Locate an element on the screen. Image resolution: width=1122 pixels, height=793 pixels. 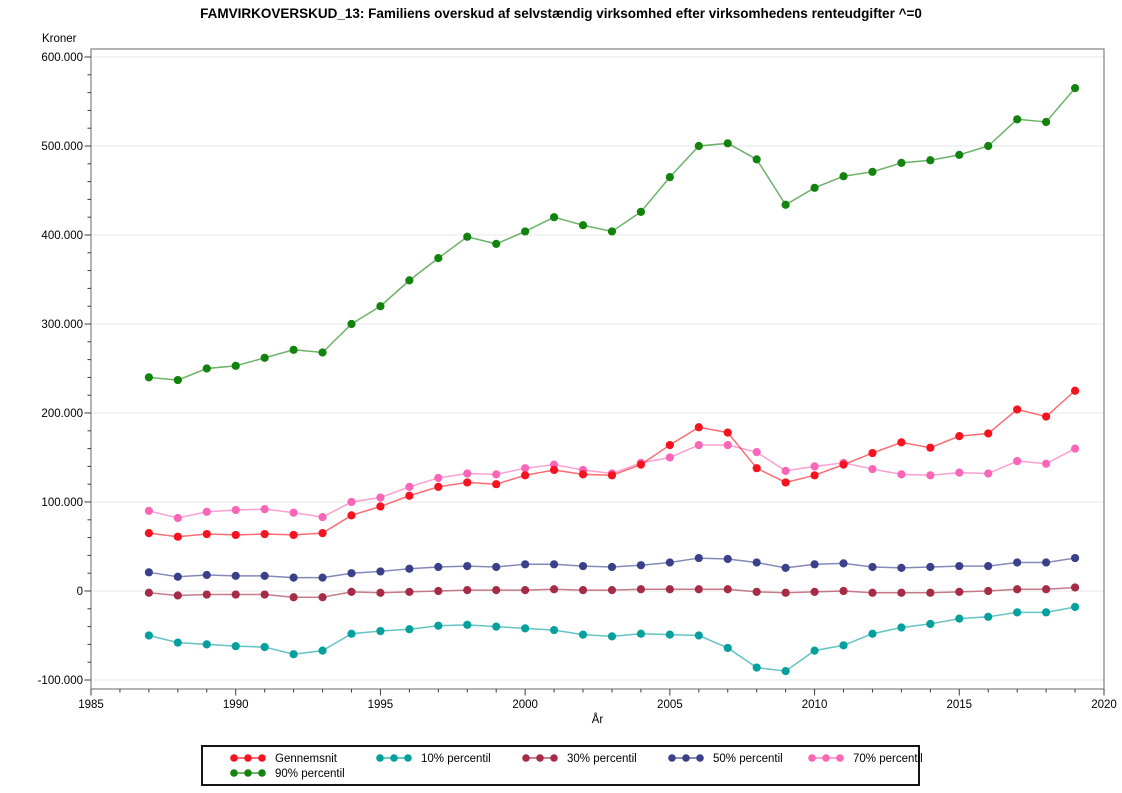
legend-item: 90% percentil is located at coordinates (287, 774).